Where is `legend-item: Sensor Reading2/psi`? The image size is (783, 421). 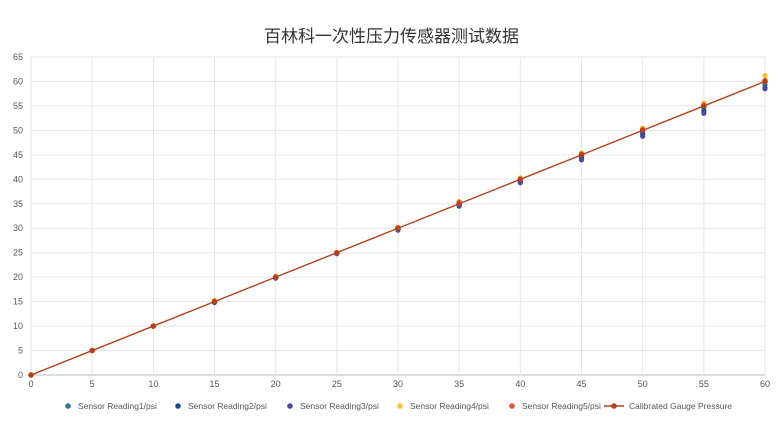 legend-item: Sensor Reading2/psi is located at coordinates (221, 406).